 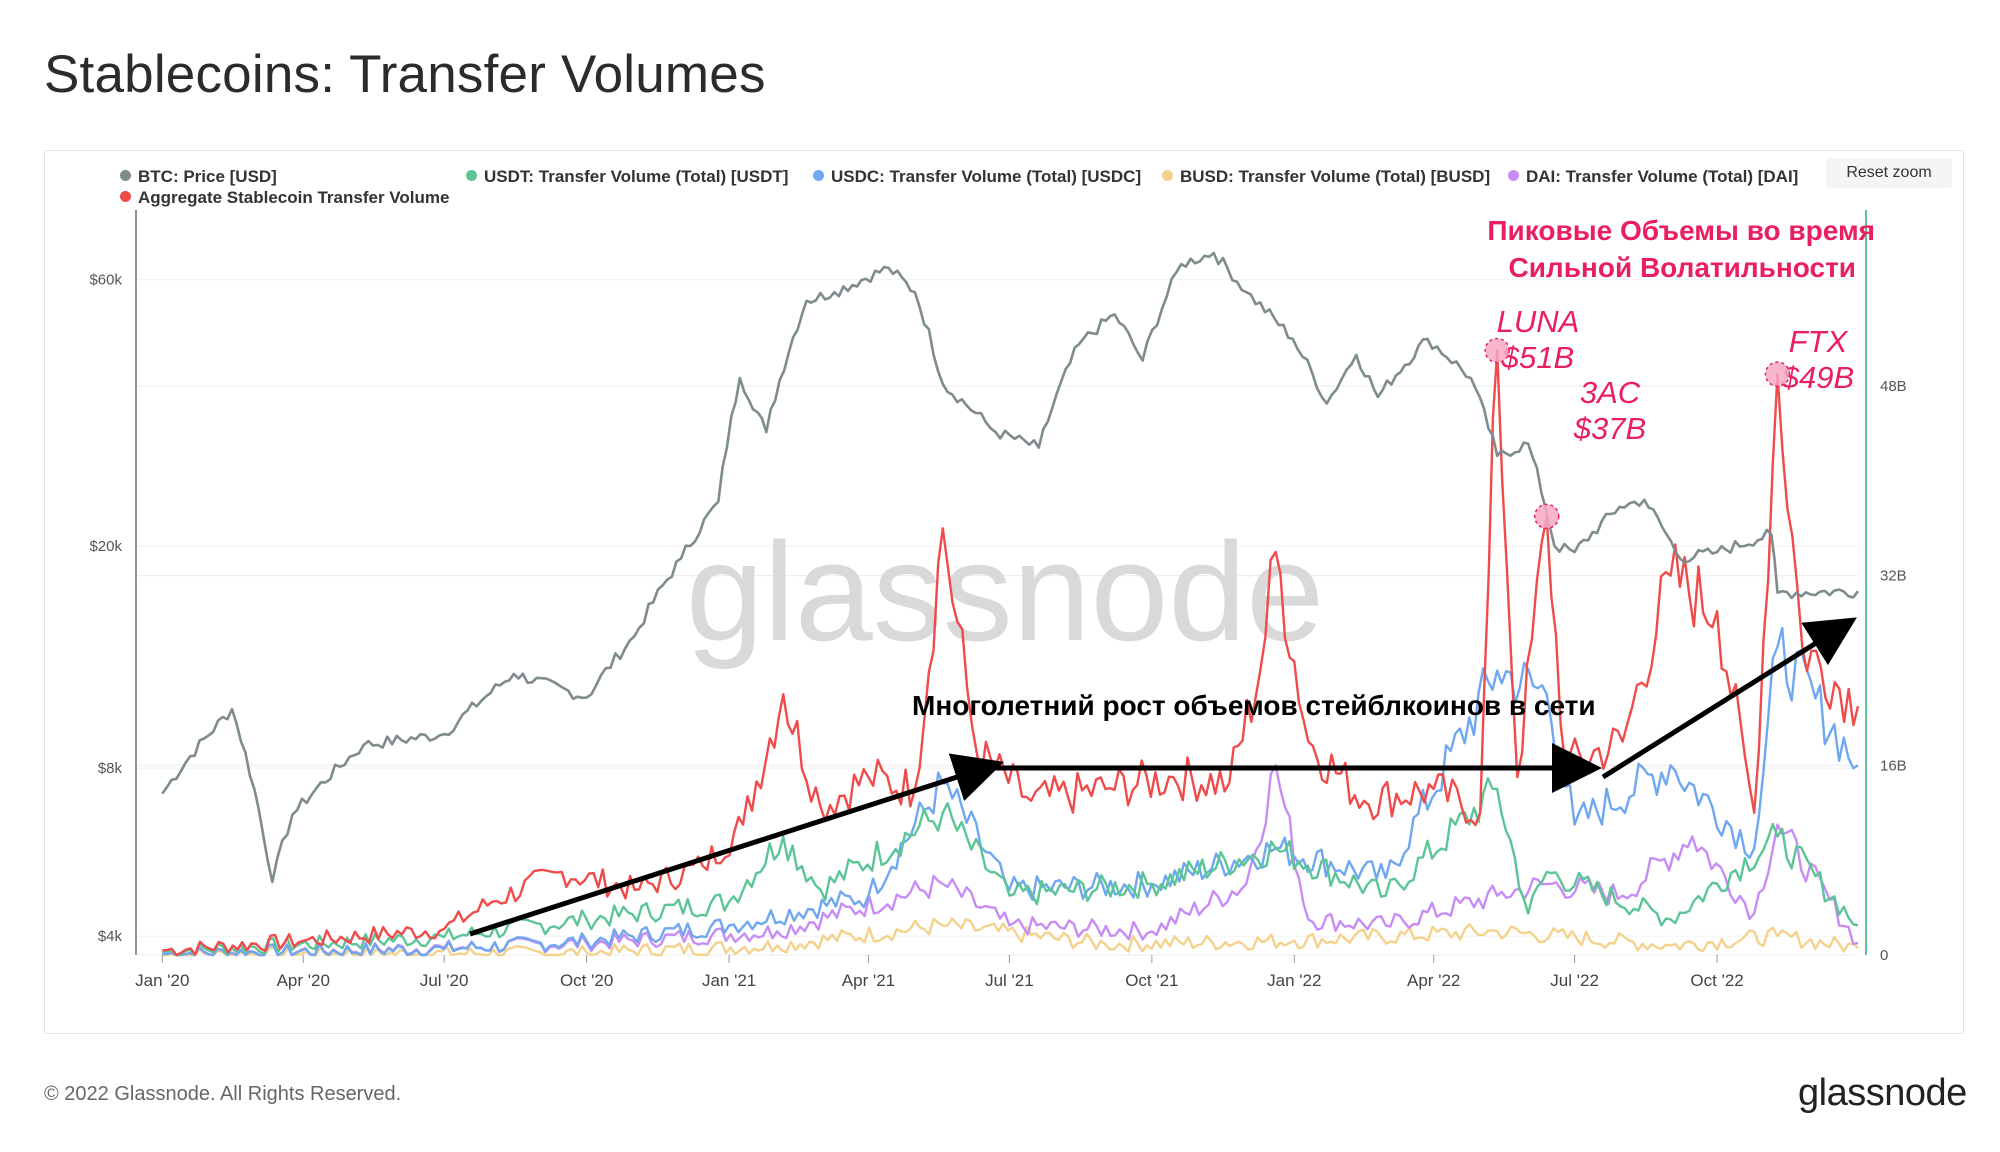 What do you see at coordinates (986, 176) in the screenshot?
I see `legend-label: USDC: Transfer Volume (Total) [USDC]` at bounding box center [986, 176].